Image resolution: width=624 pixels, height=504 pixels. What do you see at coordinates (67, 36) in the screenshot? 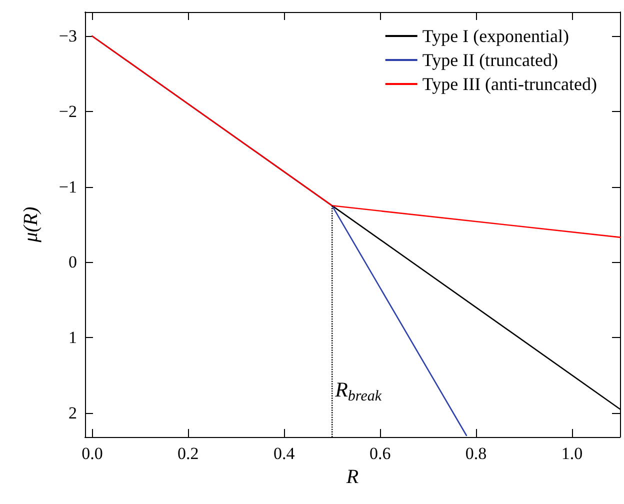
I see `y-tick-label: −3` at bounding box center [67, 36].